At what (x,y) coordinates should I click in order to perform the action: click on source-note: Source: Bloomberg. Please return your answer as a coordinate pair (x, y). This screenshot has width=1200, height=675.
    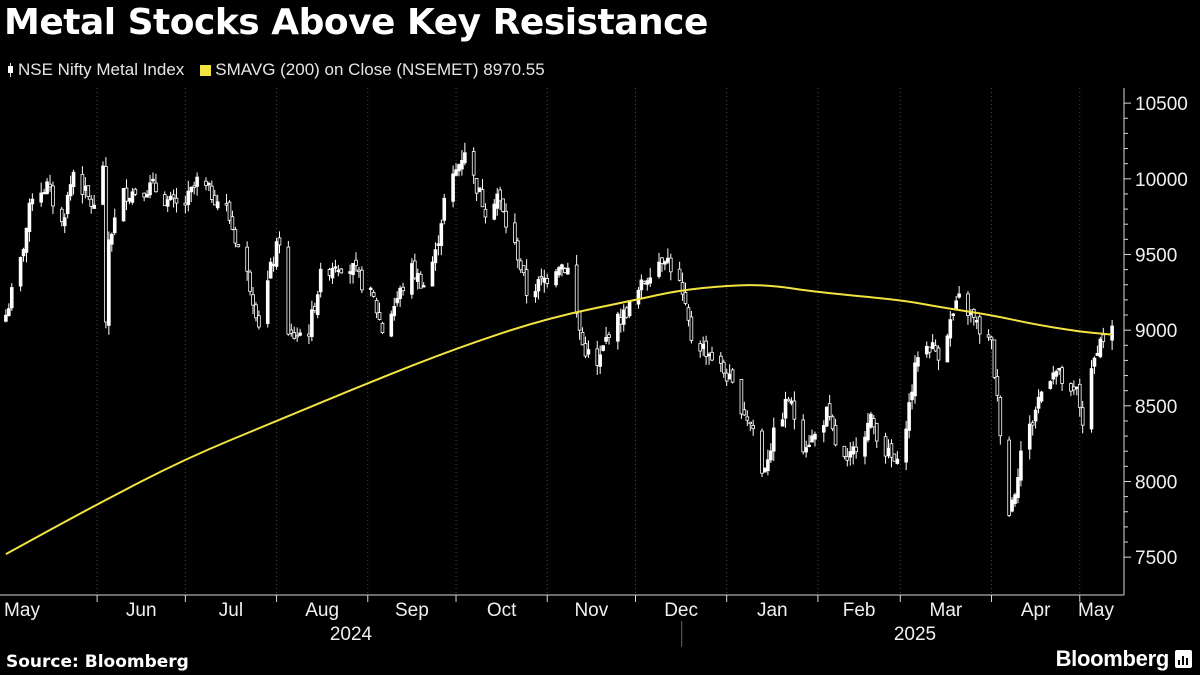
    Looking at the image, I should click on (97, 662).